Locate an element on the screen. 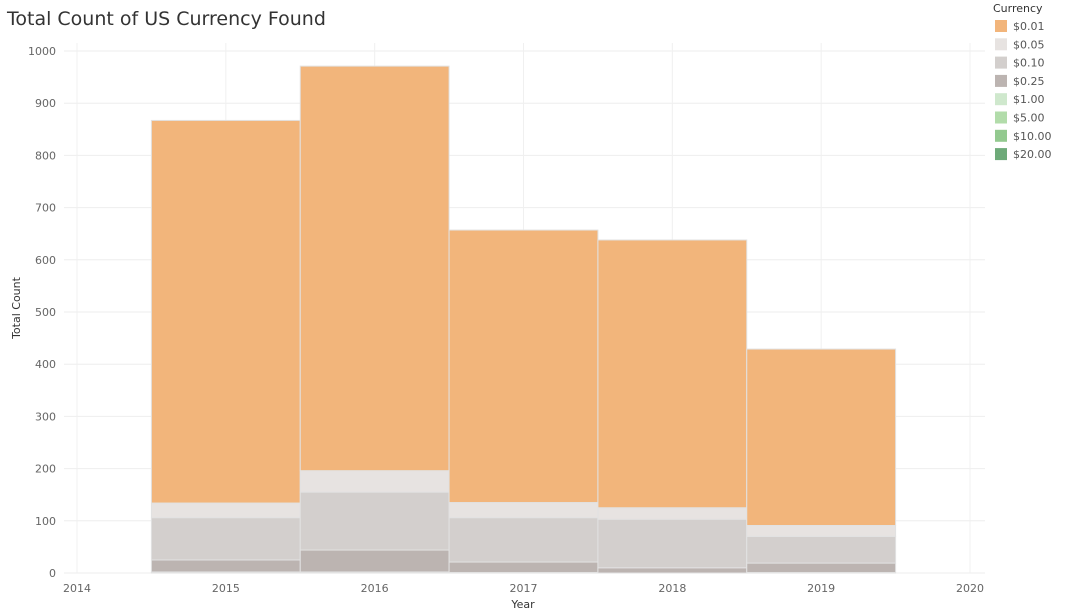  legend-label: $1.00 is located at coordinates (1029, 99).